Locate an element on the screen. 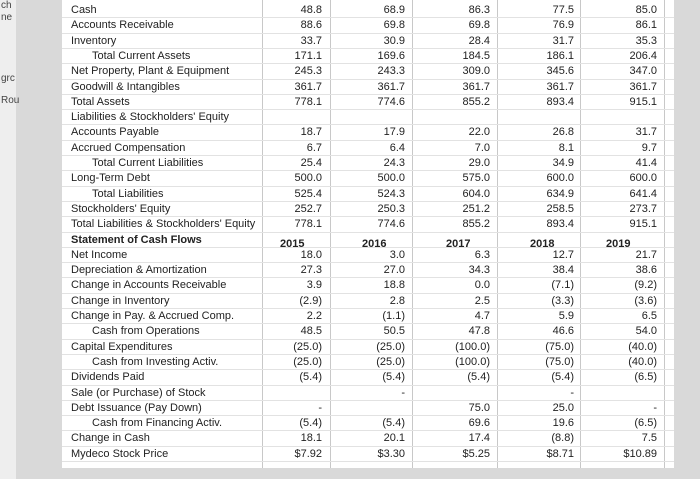 The width and height of the screenshot is (700, 479). row-label: Liabilities & Stockholders' Equity is located at coordinates (150, 117).